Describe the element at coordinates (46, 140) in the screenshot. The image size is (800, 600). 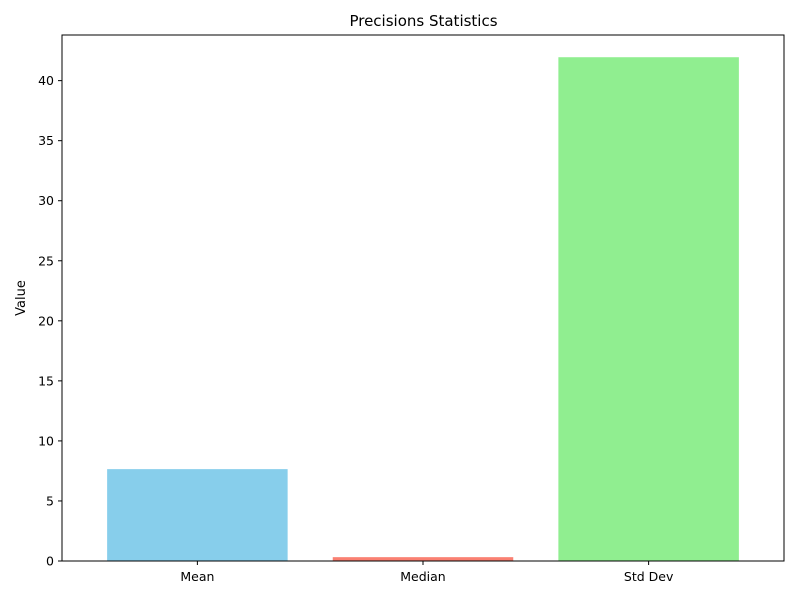
I see `y-tick-label: 35` at that location.